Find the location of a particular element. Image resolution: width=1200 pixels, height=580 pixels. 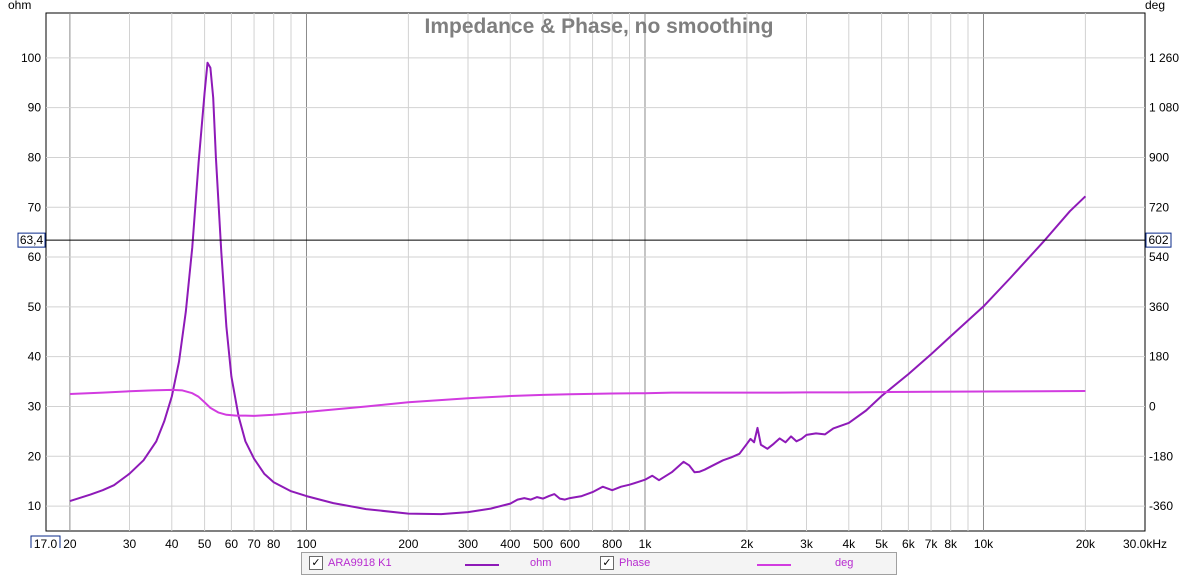

series-line-deg is located at coordinates (577, 402).